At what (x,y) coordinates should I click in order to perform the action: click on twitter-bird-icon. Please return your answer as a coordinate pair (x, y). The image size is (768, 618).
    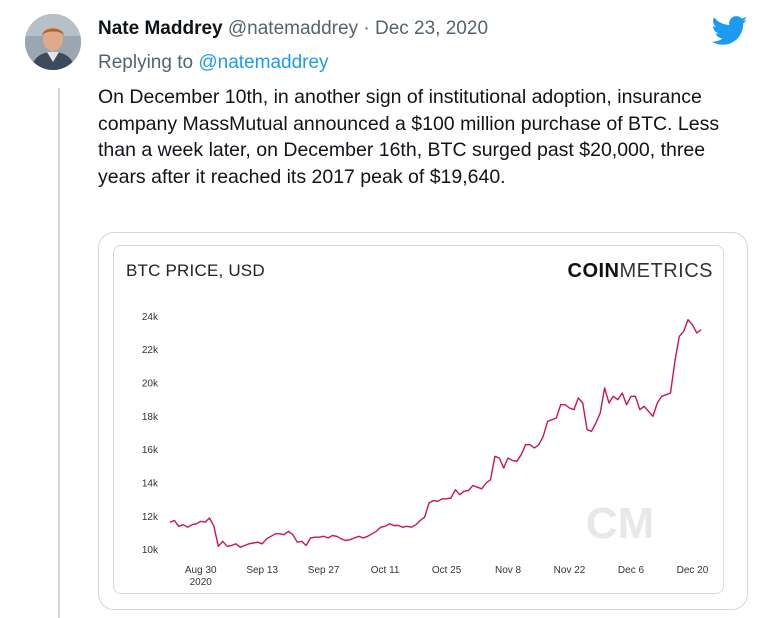
    Looking at the image, I should click on (729, 31).